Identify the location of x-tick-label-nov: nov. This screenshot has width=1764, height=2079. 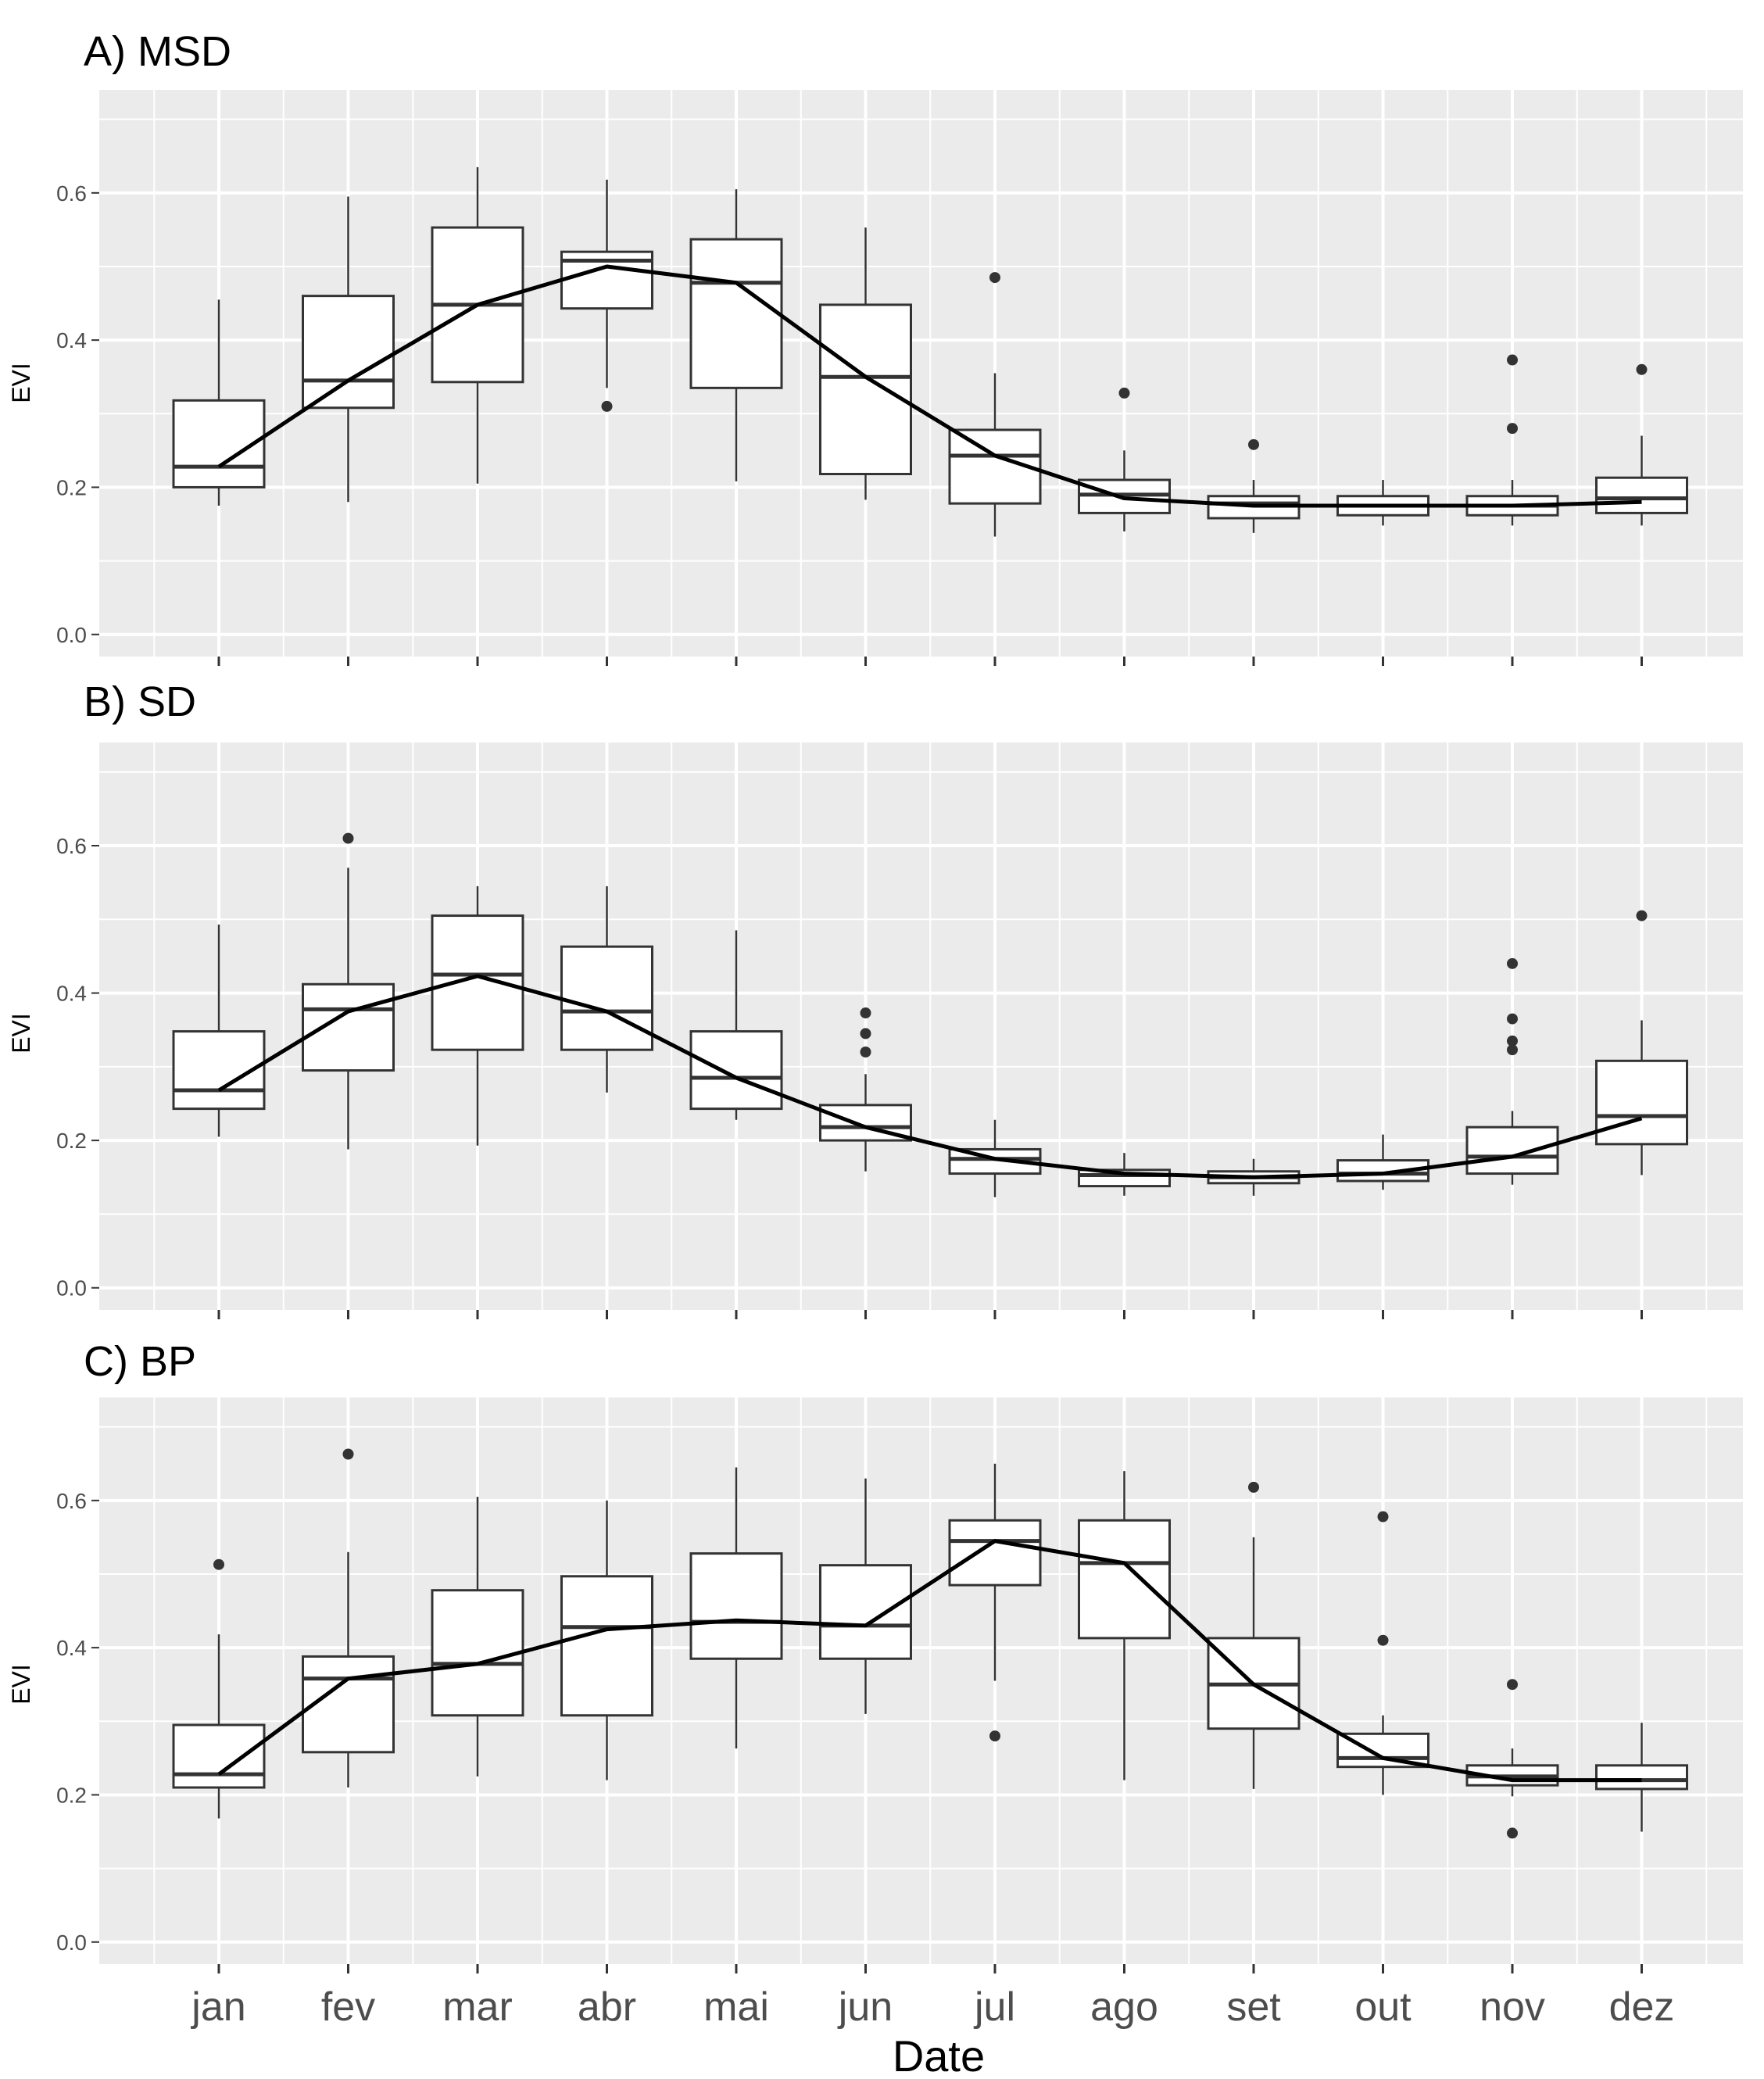
(1512, 2007).